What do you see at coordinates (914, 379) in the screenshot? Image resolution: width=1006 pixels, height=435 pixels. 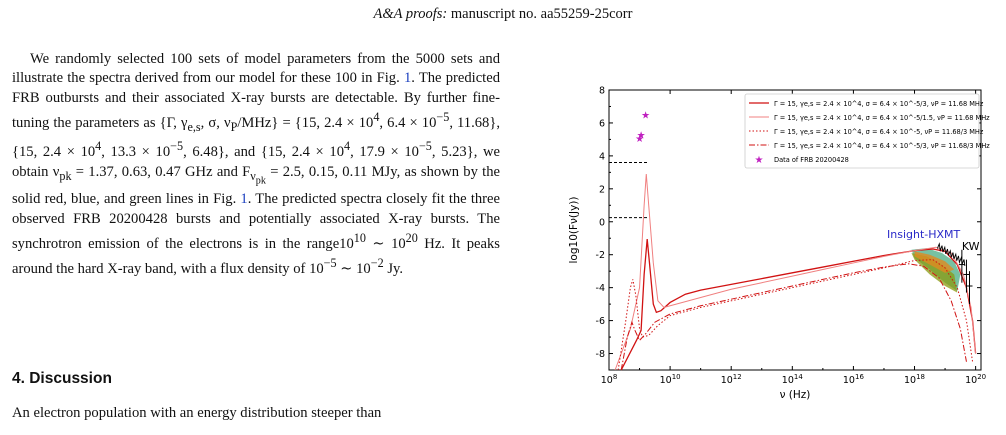 I see `x-tick-label: 1018` at bounding box center [914, 379].